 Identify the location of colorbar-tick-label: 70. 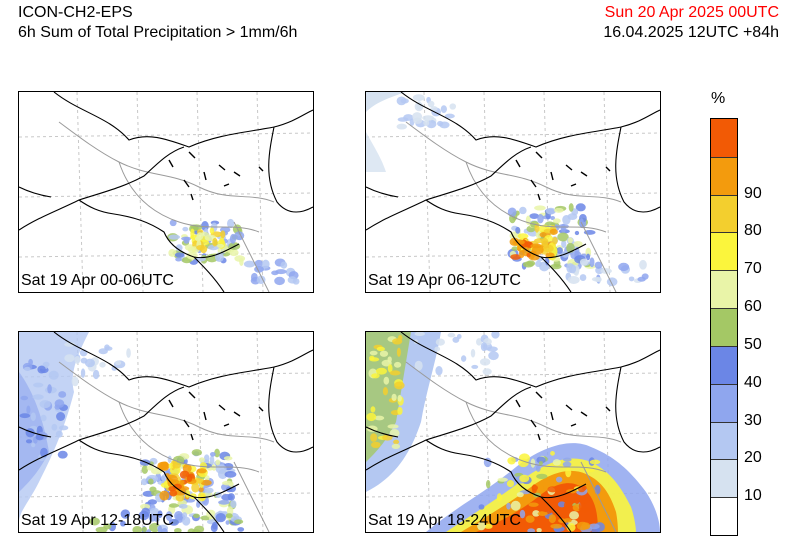
(753, 269).